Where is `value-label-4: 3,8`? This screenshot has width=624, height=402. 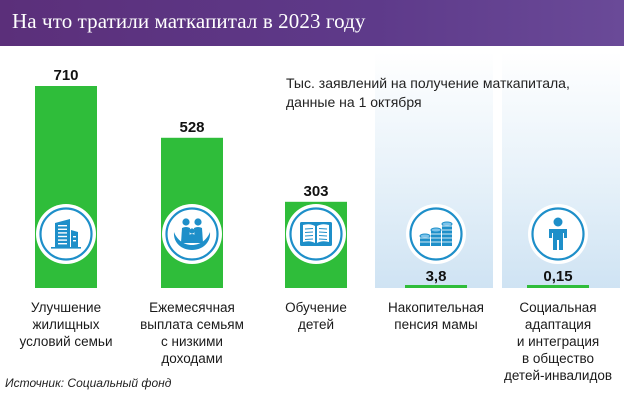 value-label-4: 3,8 is located at coordinates (436, 276).